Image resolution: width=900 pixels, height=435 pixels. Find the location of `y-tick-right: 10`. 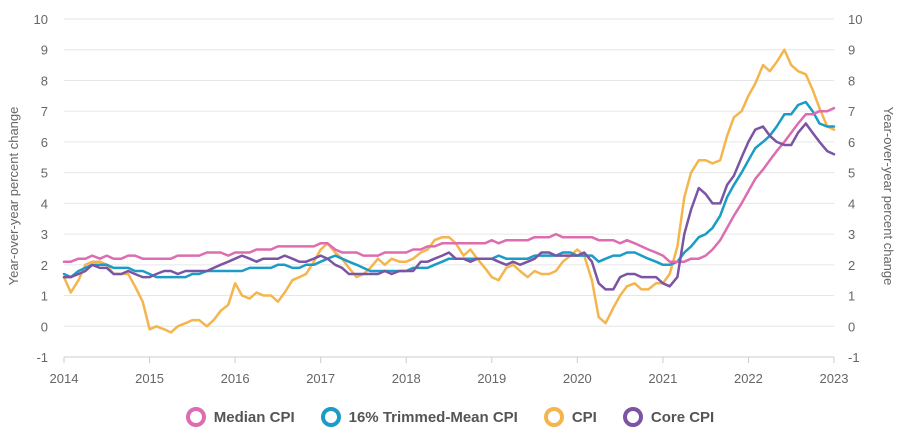

y-tick-right: 10 is located at coordinates (855, 19).